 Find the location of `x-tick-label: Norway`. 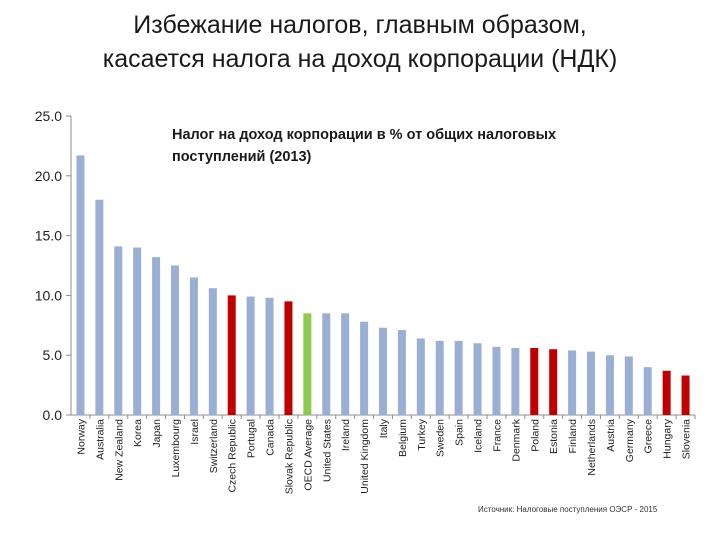

x-tick-label: Norway is located at coordinates (81, 436).